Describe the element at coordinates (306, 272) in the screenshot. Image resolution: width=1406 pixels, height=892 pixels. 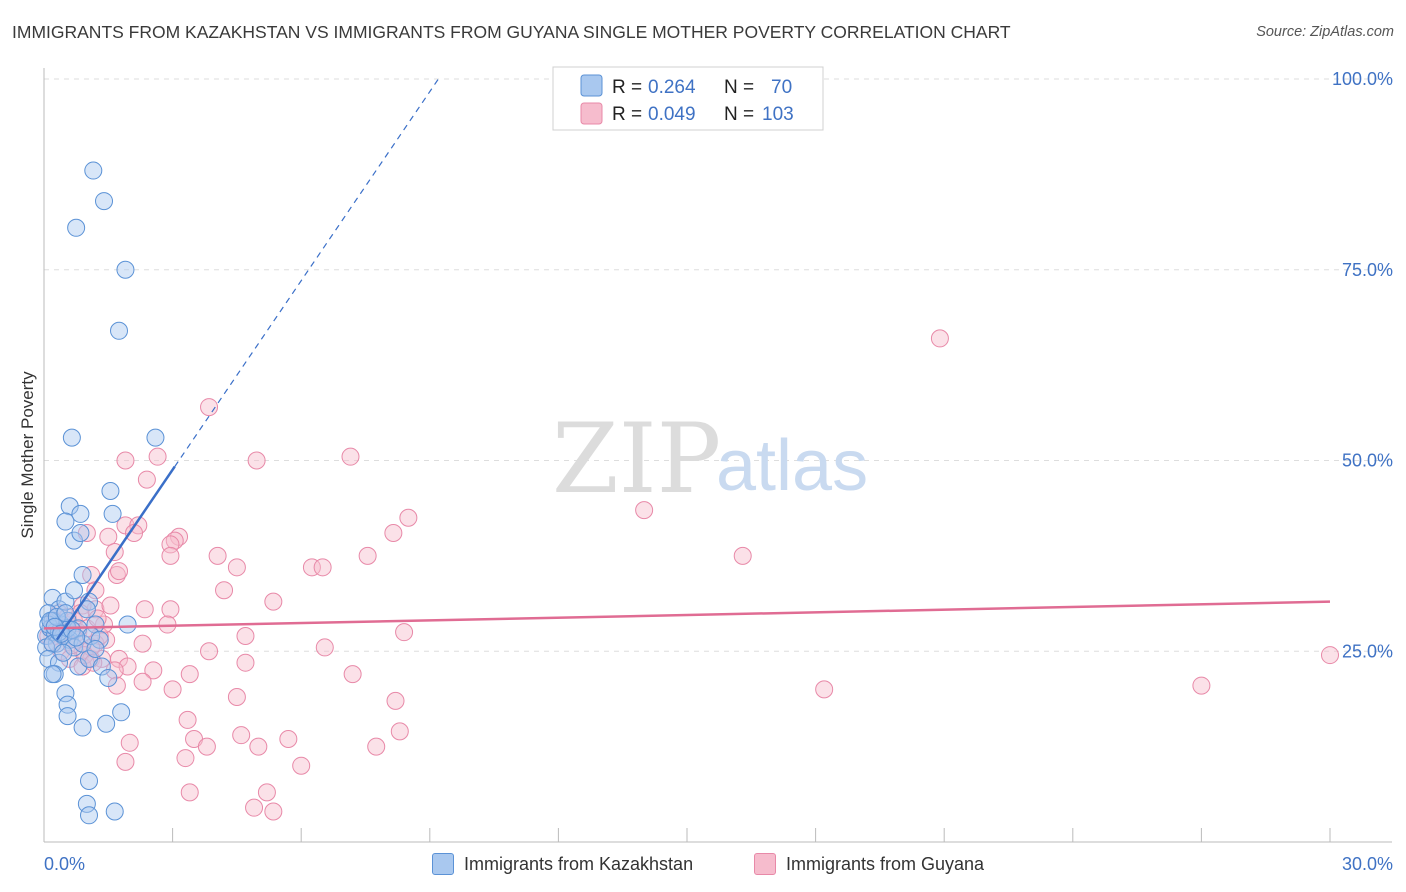
I see `kazakhstan-trend-extension` at that location.